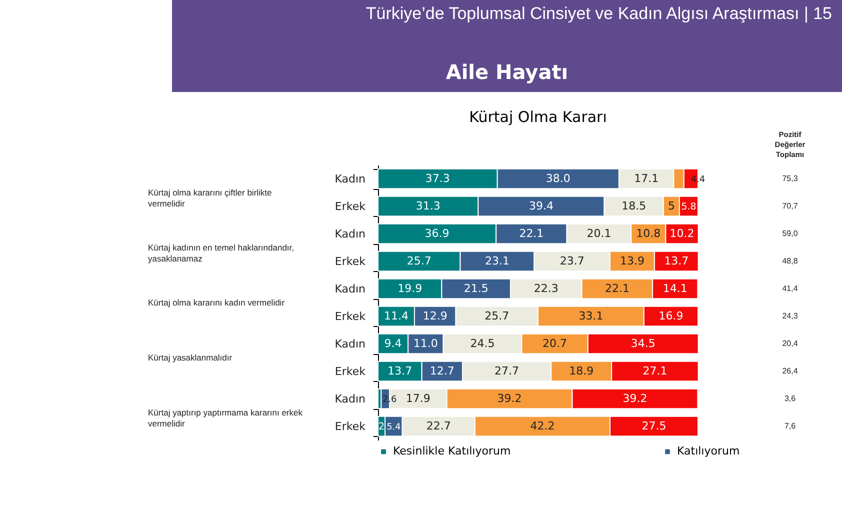 The width and height of the screenshot is (842, 525). I want to click on data-label: 24.5, so click(482, 343).